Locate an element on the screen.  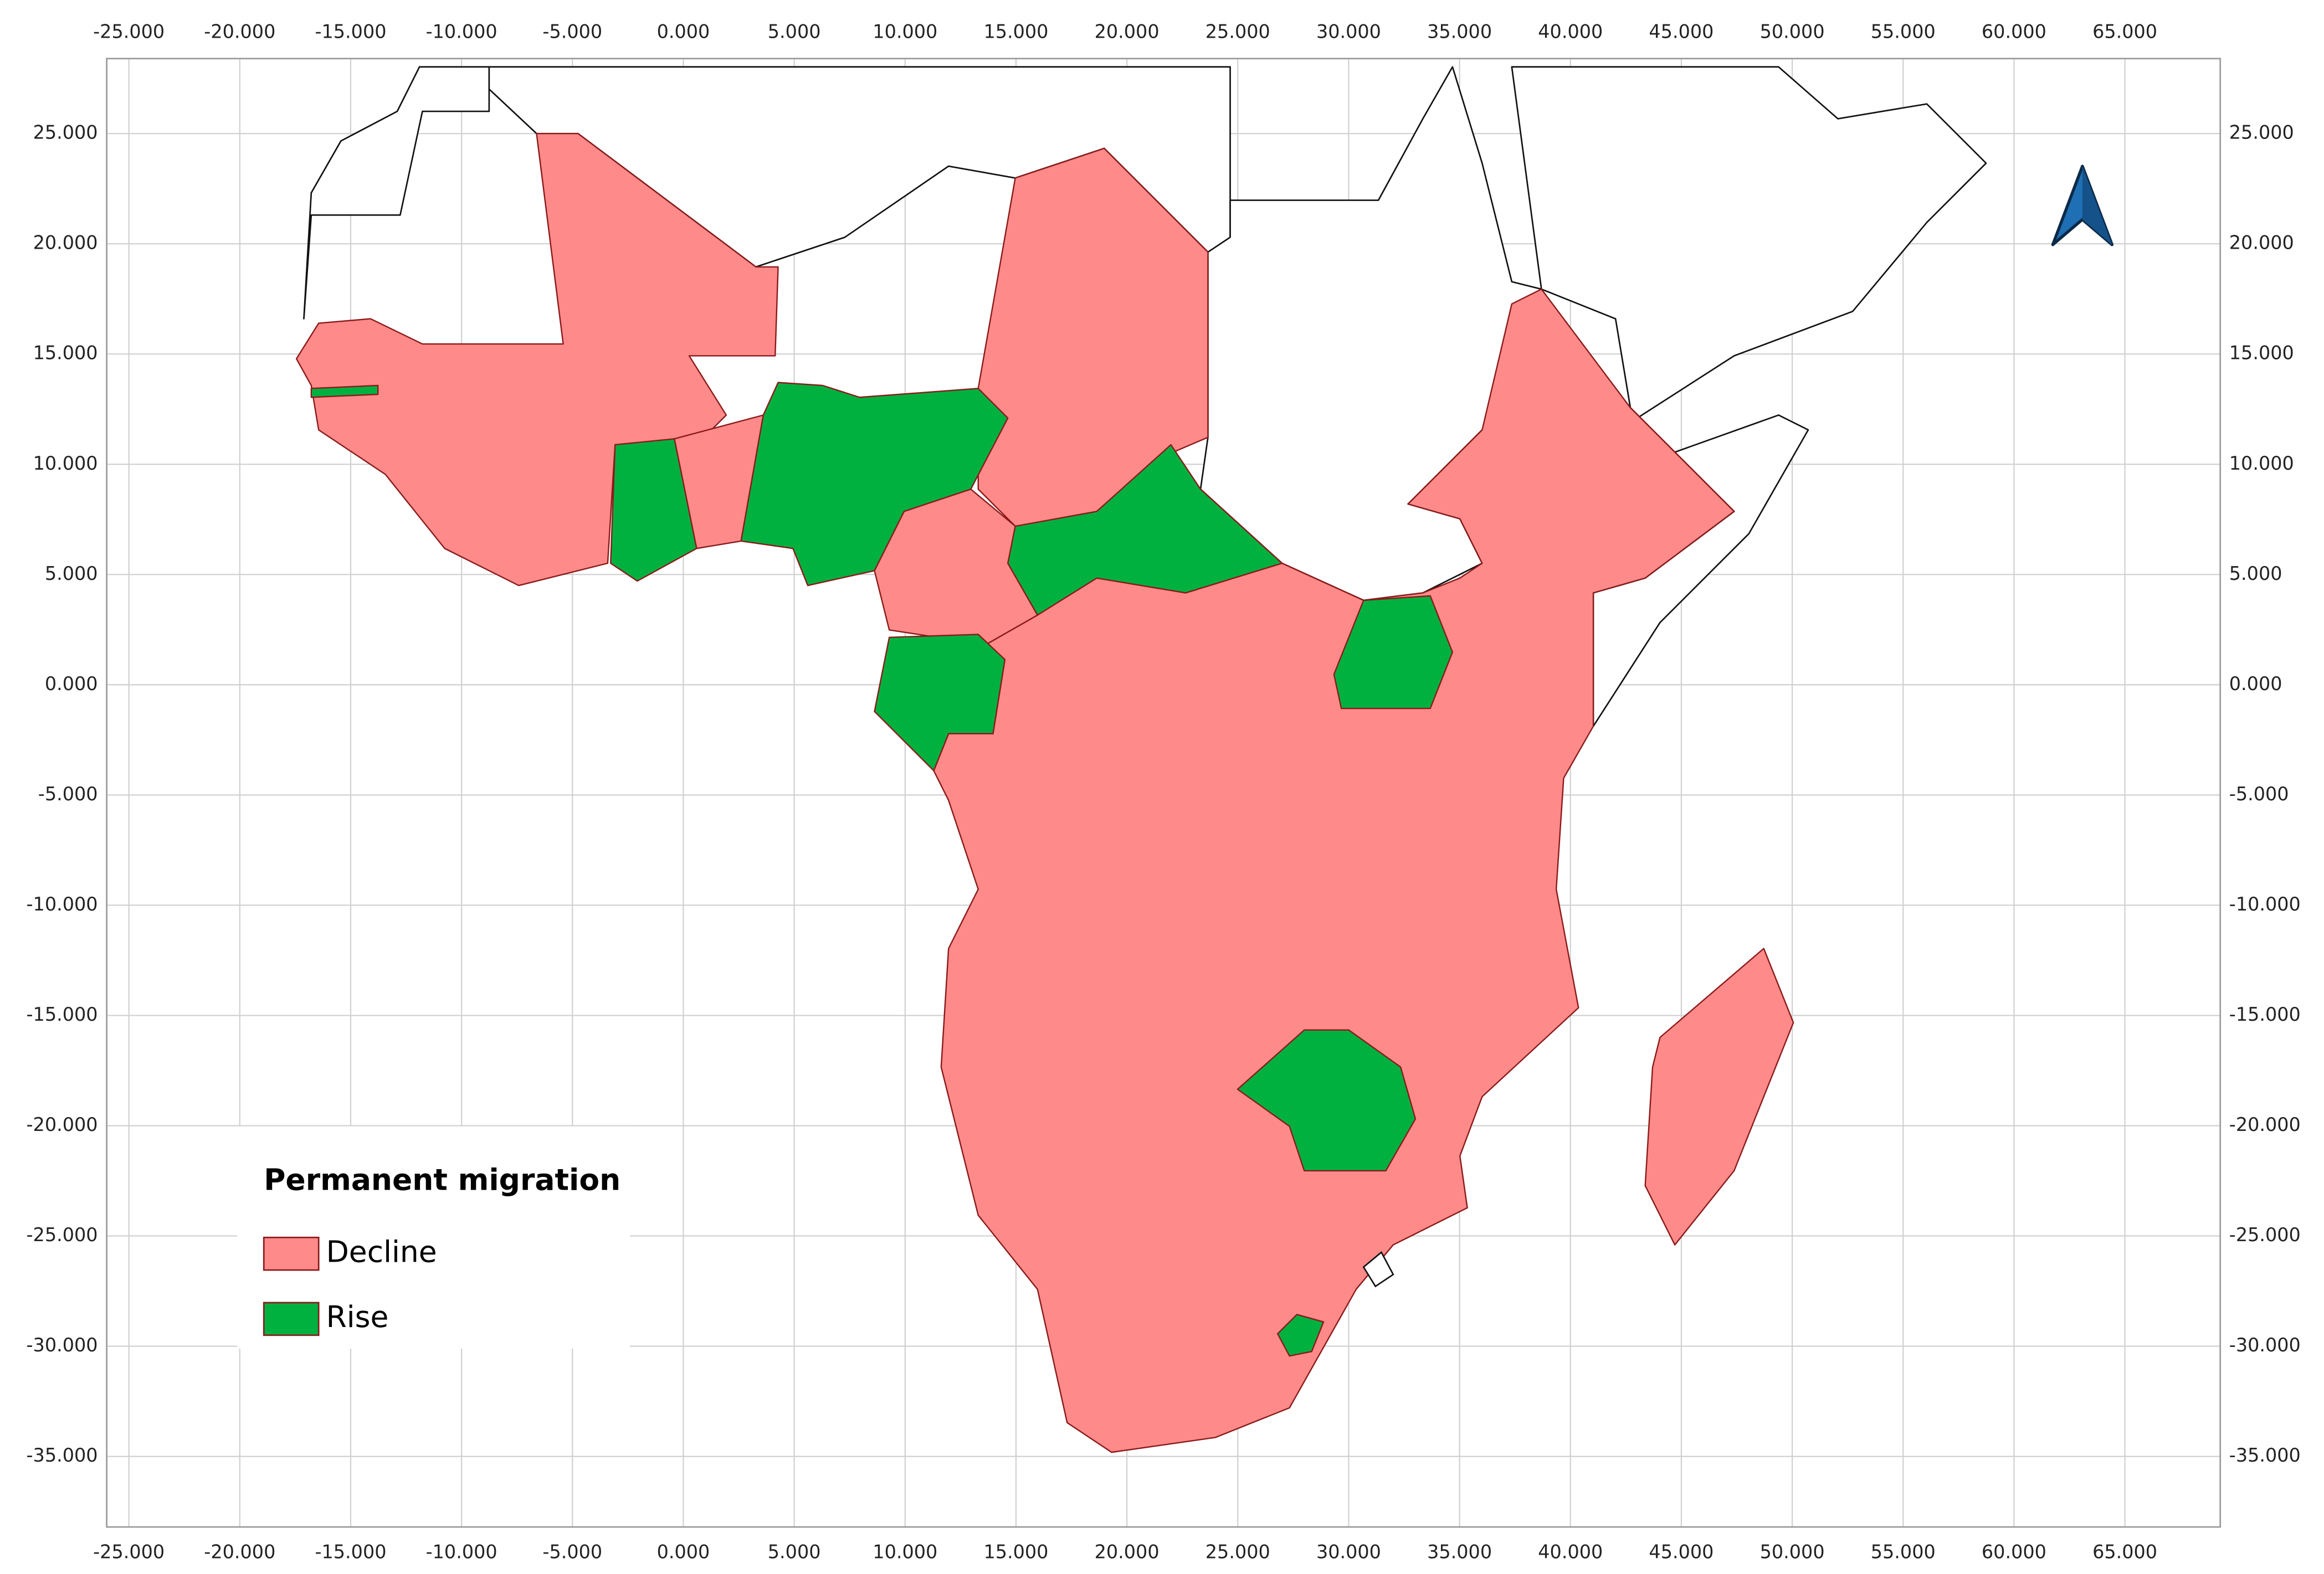
legend-label: Rise is located at coordinates (358, 1317).